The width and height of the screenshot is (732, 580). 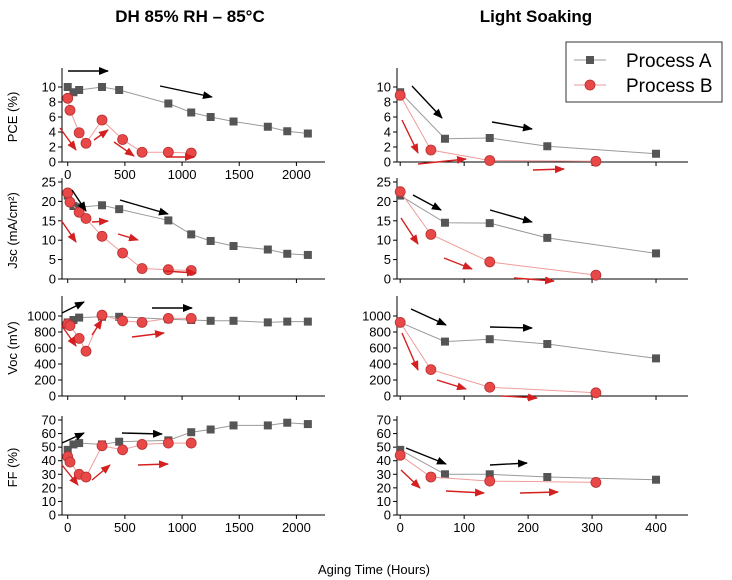 I want to click on legend-marker-process-a, so click(x=590, y=60).